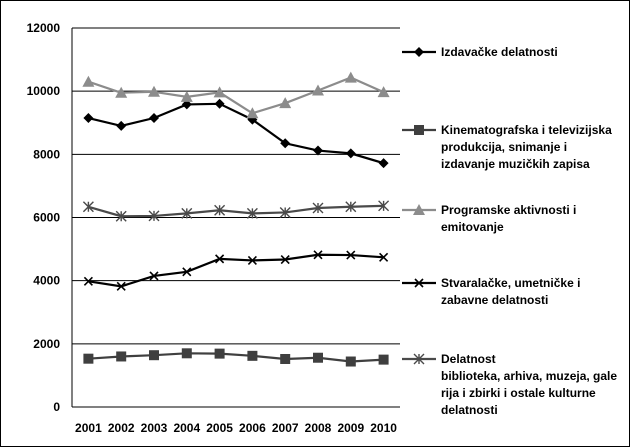 Image resolution: width=630 pixels, height=447 pixels. I want to click on legend-label: rija i zbirki i ostale kulturne, so click(518, 393).